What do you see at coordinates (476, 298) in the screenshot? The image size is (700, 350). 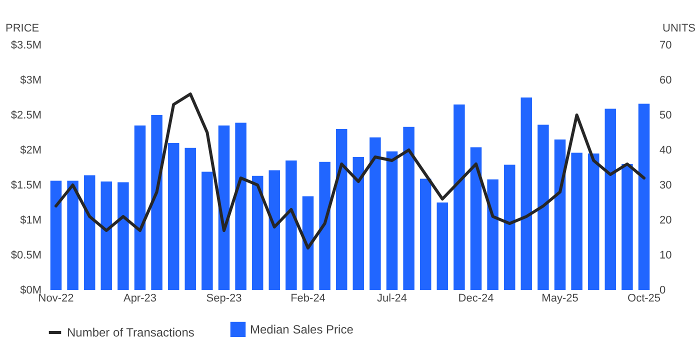 I see `x-tick-label: Dec-24` at bounding box center [476, 298].